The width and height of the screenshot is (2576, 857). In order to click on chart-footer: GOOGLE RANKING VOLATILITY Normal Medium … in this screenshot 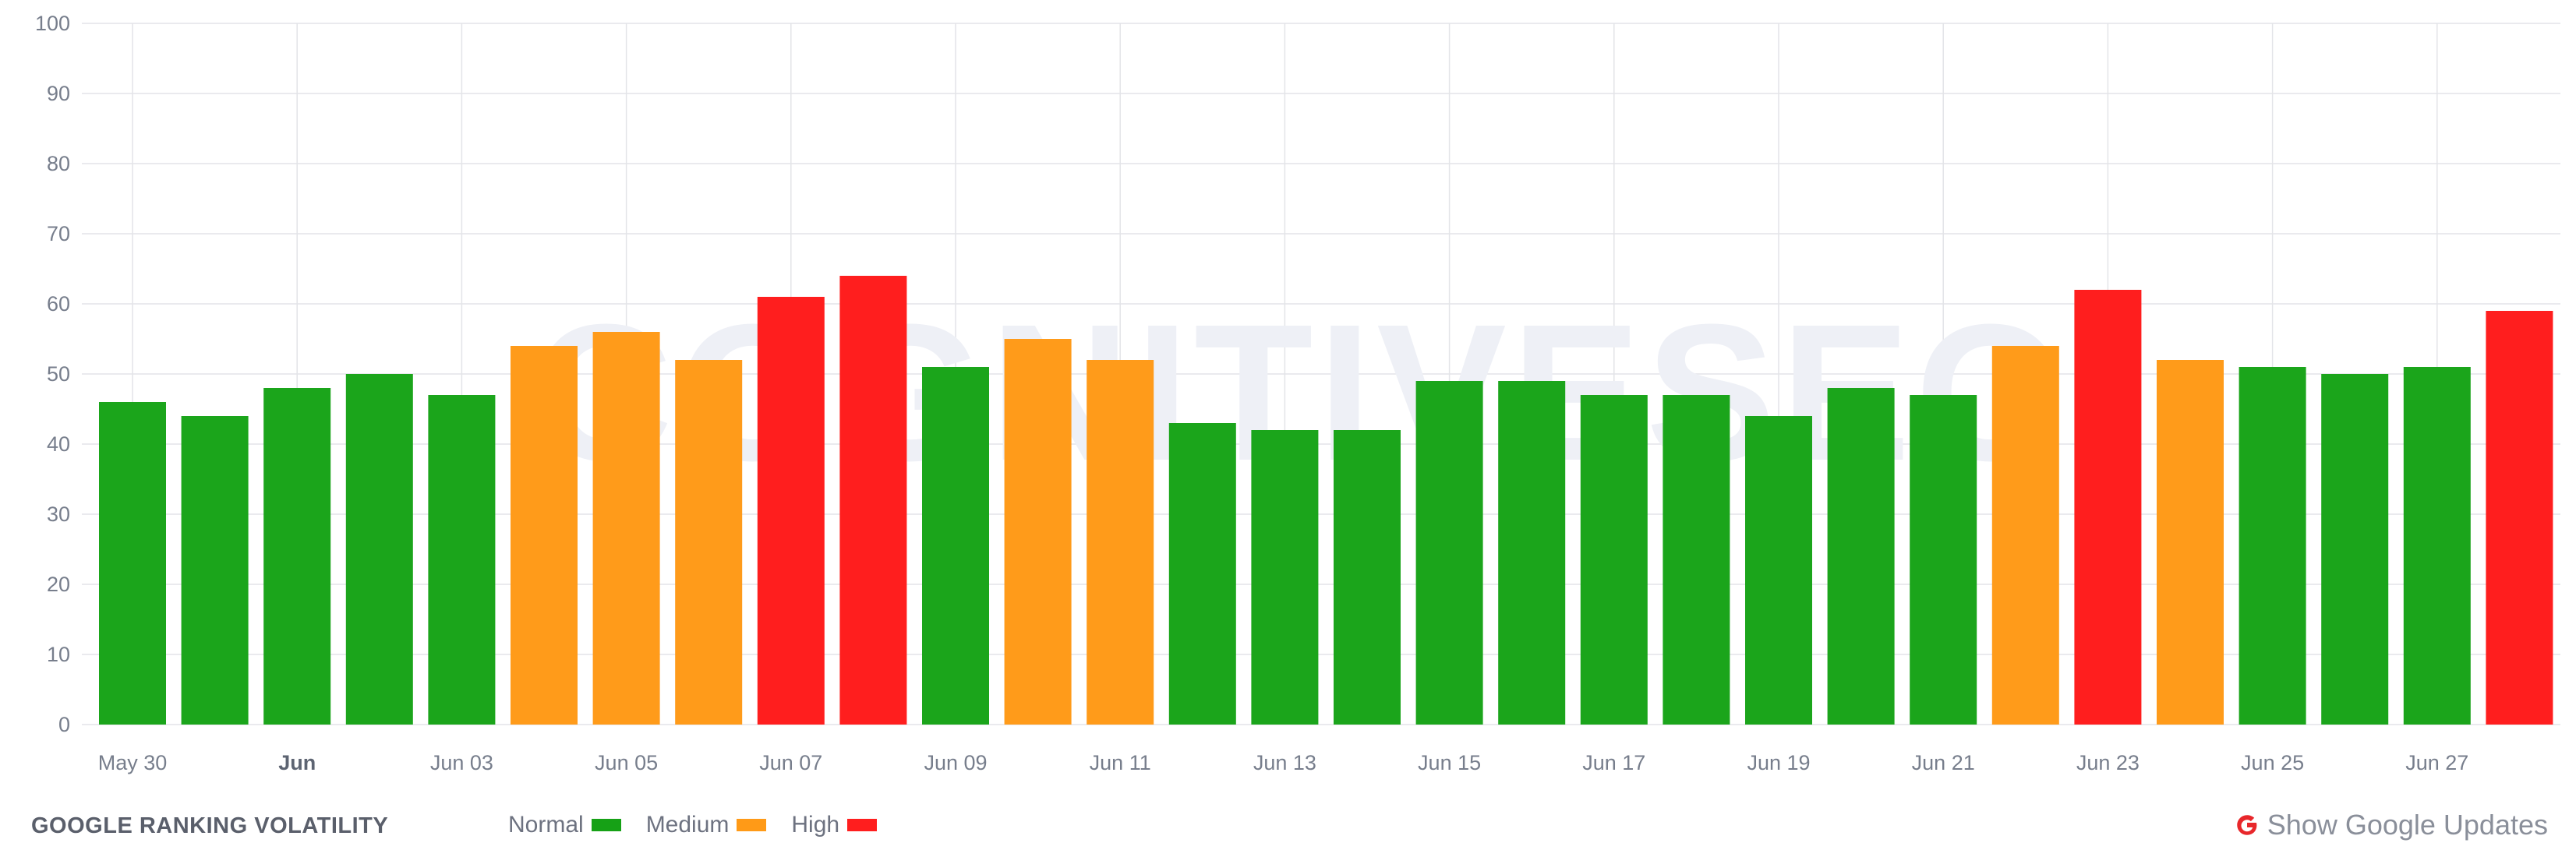, I will do `click(1288, 825)`.